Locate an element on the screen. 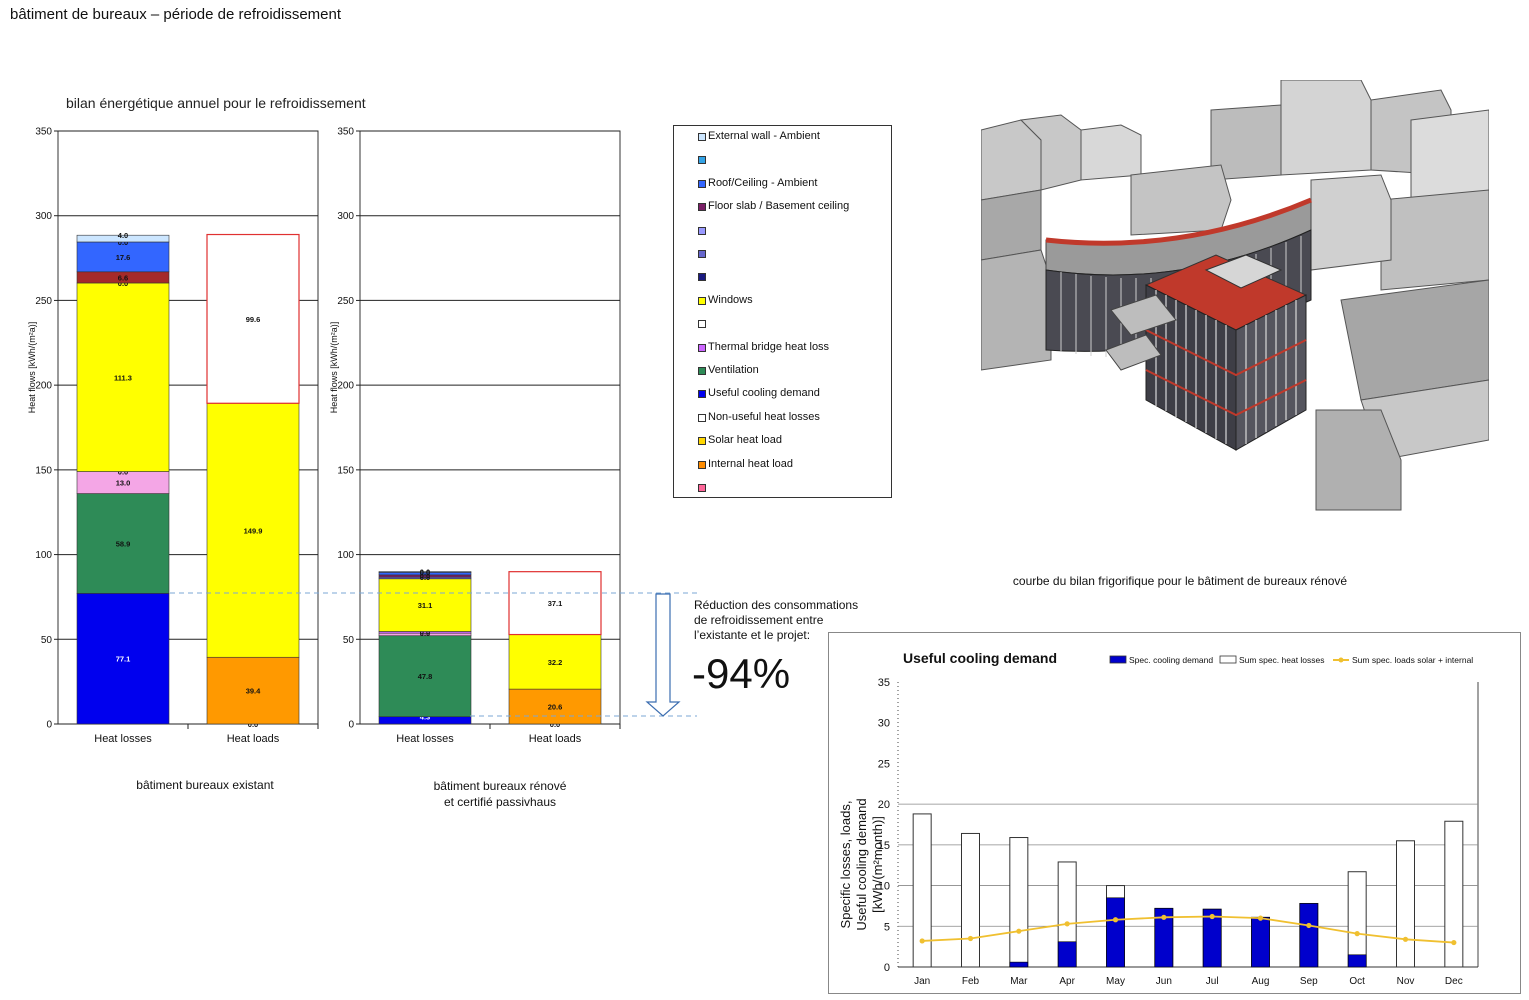  y-tick-label: 35 is located at coordinates (884, 683).